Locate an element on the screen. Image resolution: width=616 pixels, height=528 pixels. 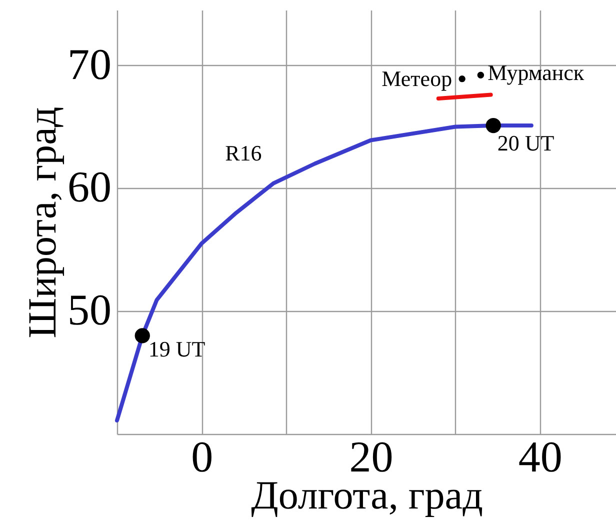
y-axis-title: Широта, град is located at coordinates (42, 222).